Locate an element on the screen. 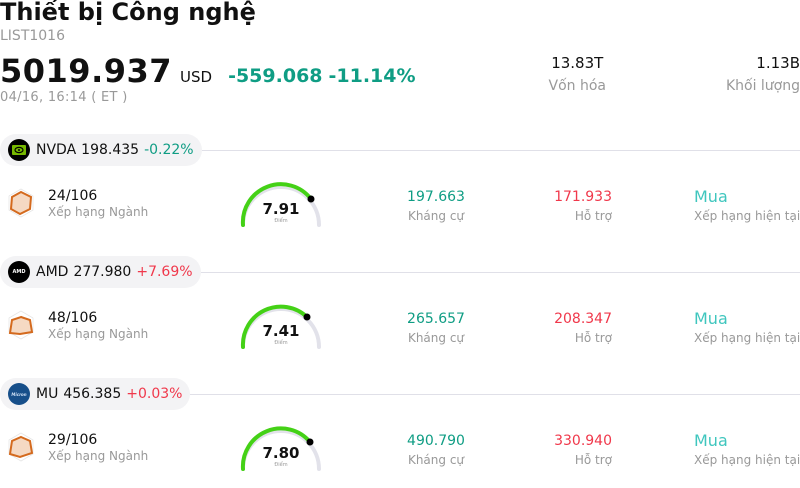 The height and width of the screenshot is (488, 800). stock-change-pct: +7.69% is located at coordinates (164, 272).